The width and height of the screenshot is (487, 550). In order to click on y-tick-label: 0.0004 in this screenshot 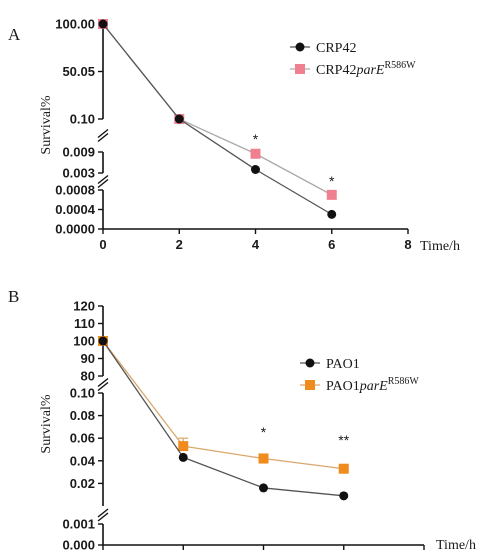, I will do `click(75, 209)`.